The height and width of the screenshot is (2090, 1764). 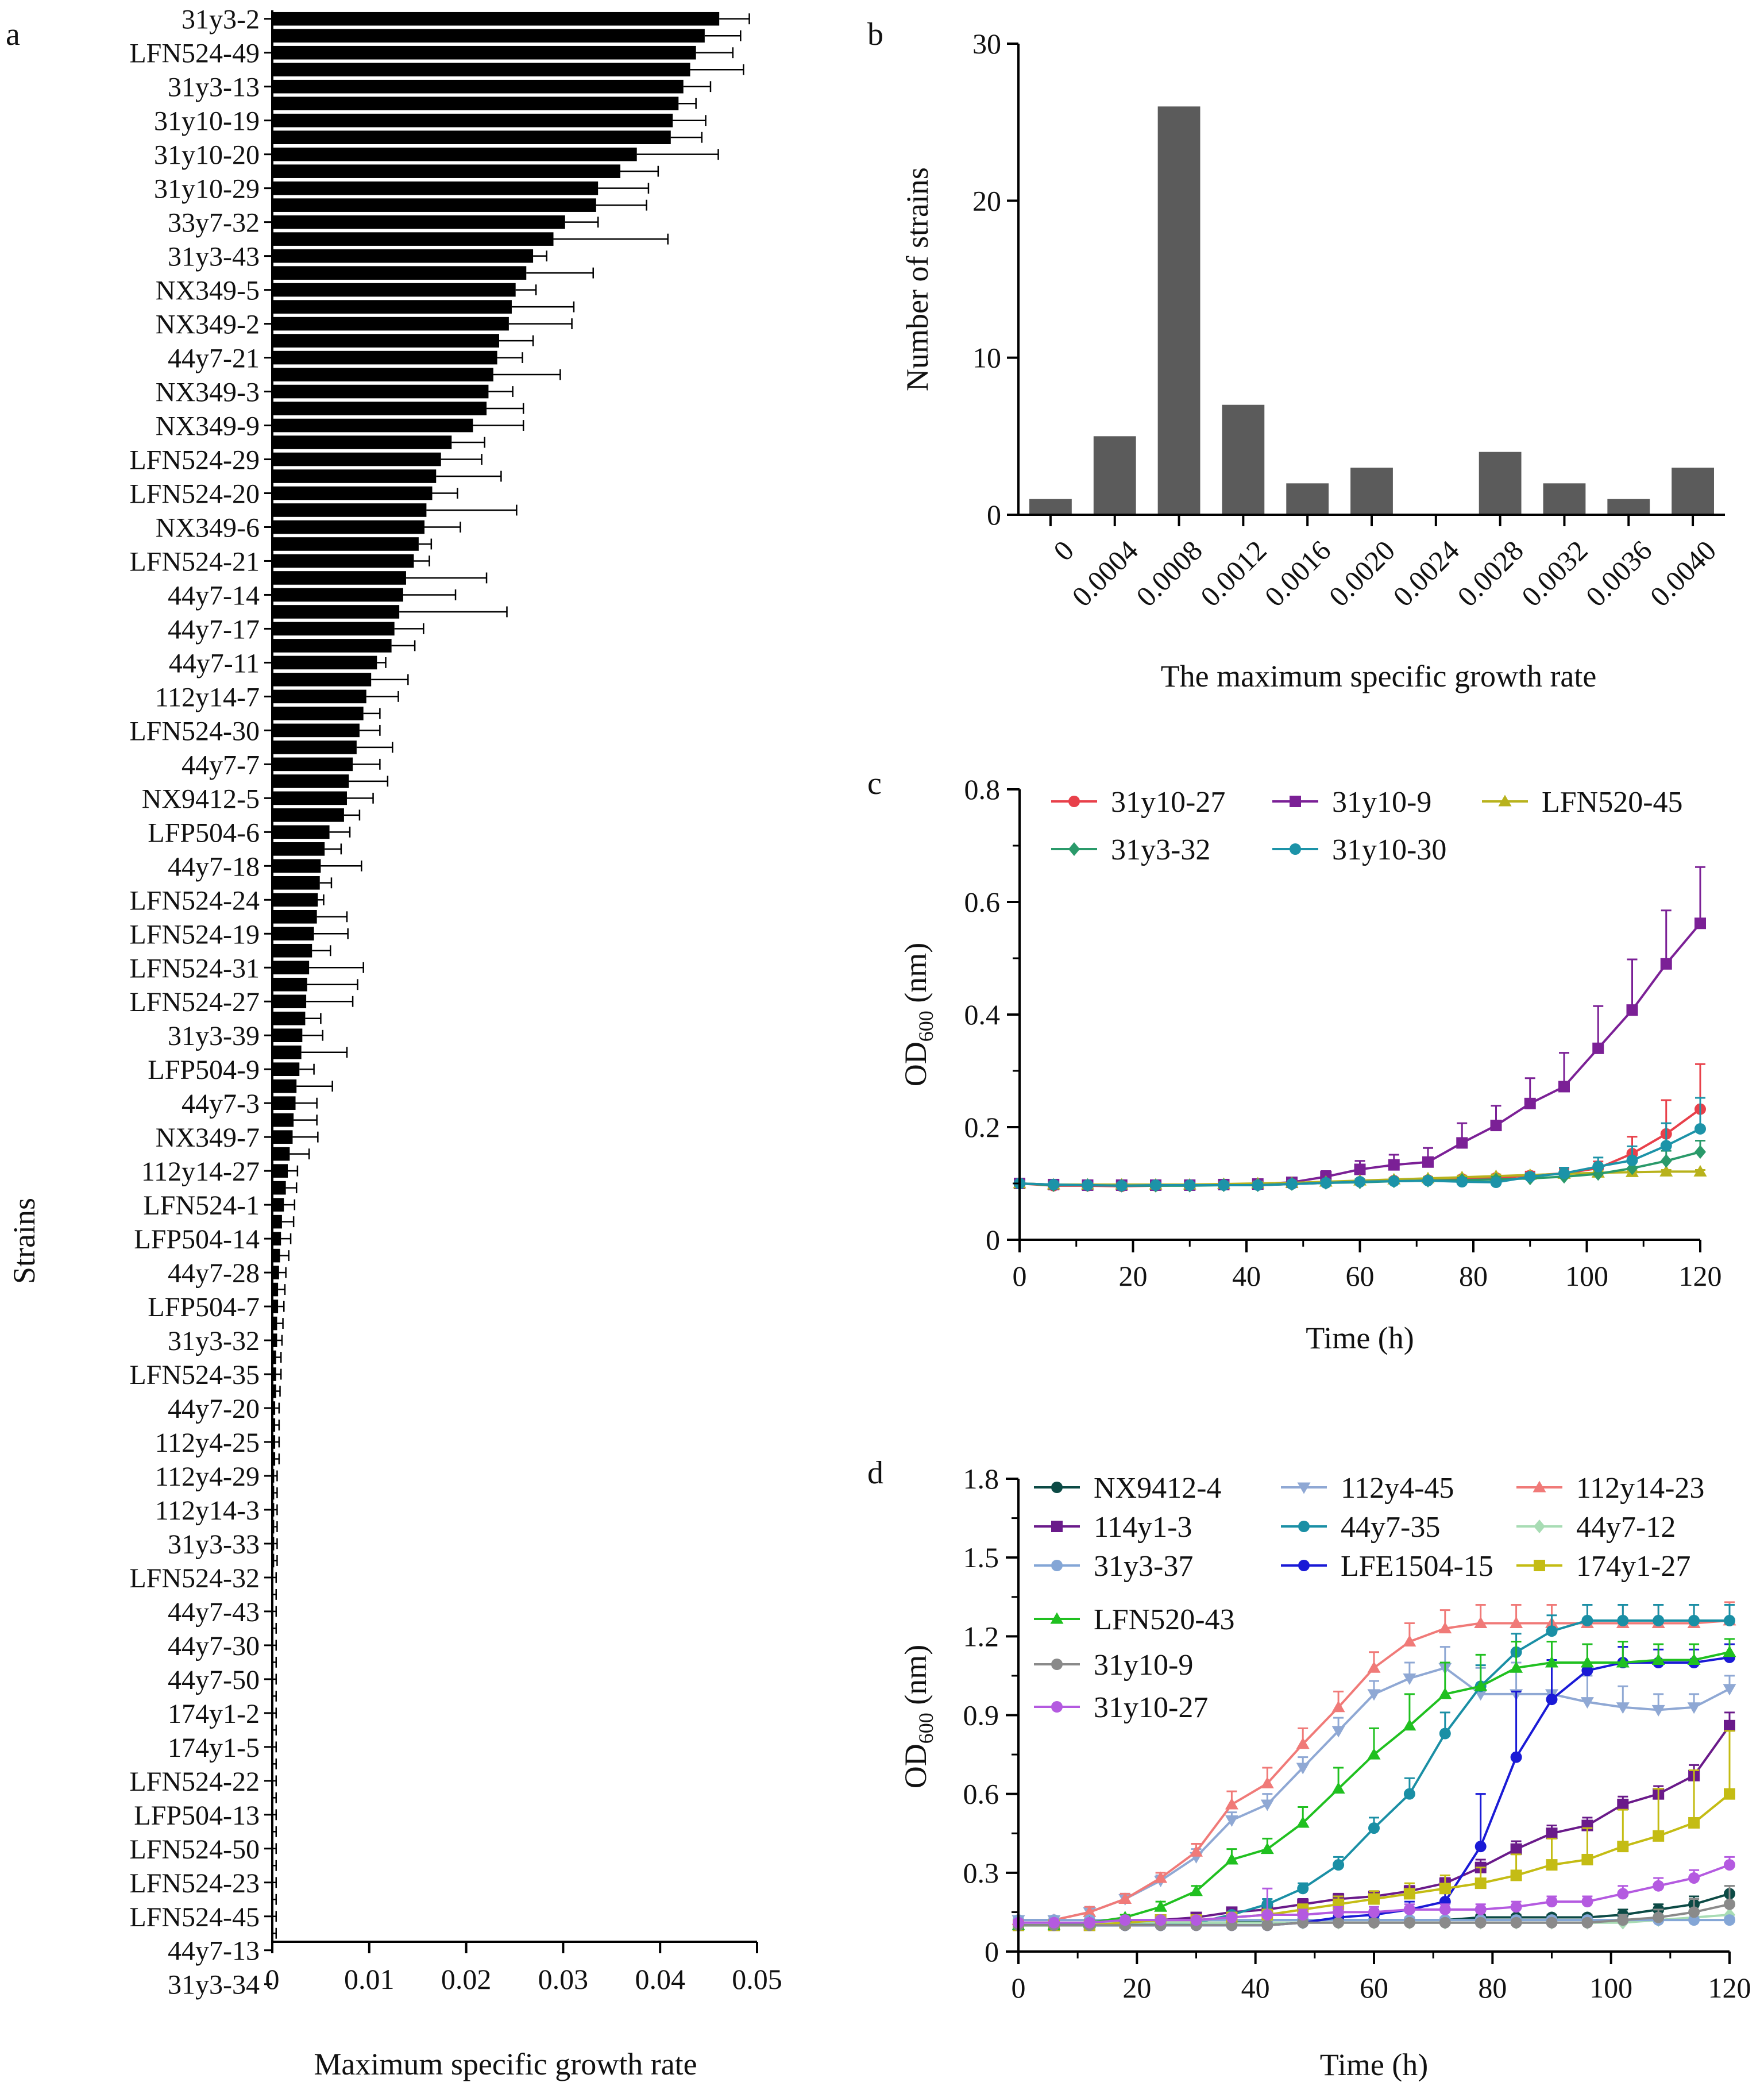 What do you see at coordinates (1640, 1488) in the screenshot?
I see `legend-label: 112y14-23` at bounding box center [1640, 1488].